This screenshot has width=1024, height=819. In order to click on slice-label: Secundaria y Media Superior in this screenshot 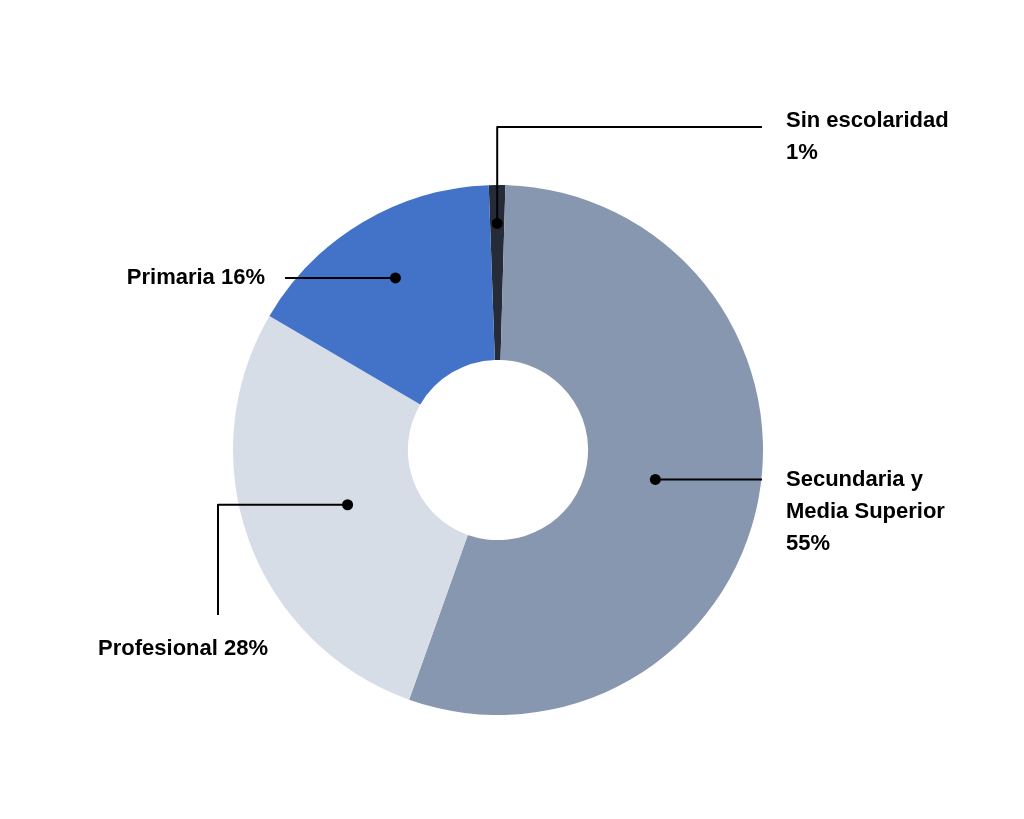, I will do `click(866, 494)`.